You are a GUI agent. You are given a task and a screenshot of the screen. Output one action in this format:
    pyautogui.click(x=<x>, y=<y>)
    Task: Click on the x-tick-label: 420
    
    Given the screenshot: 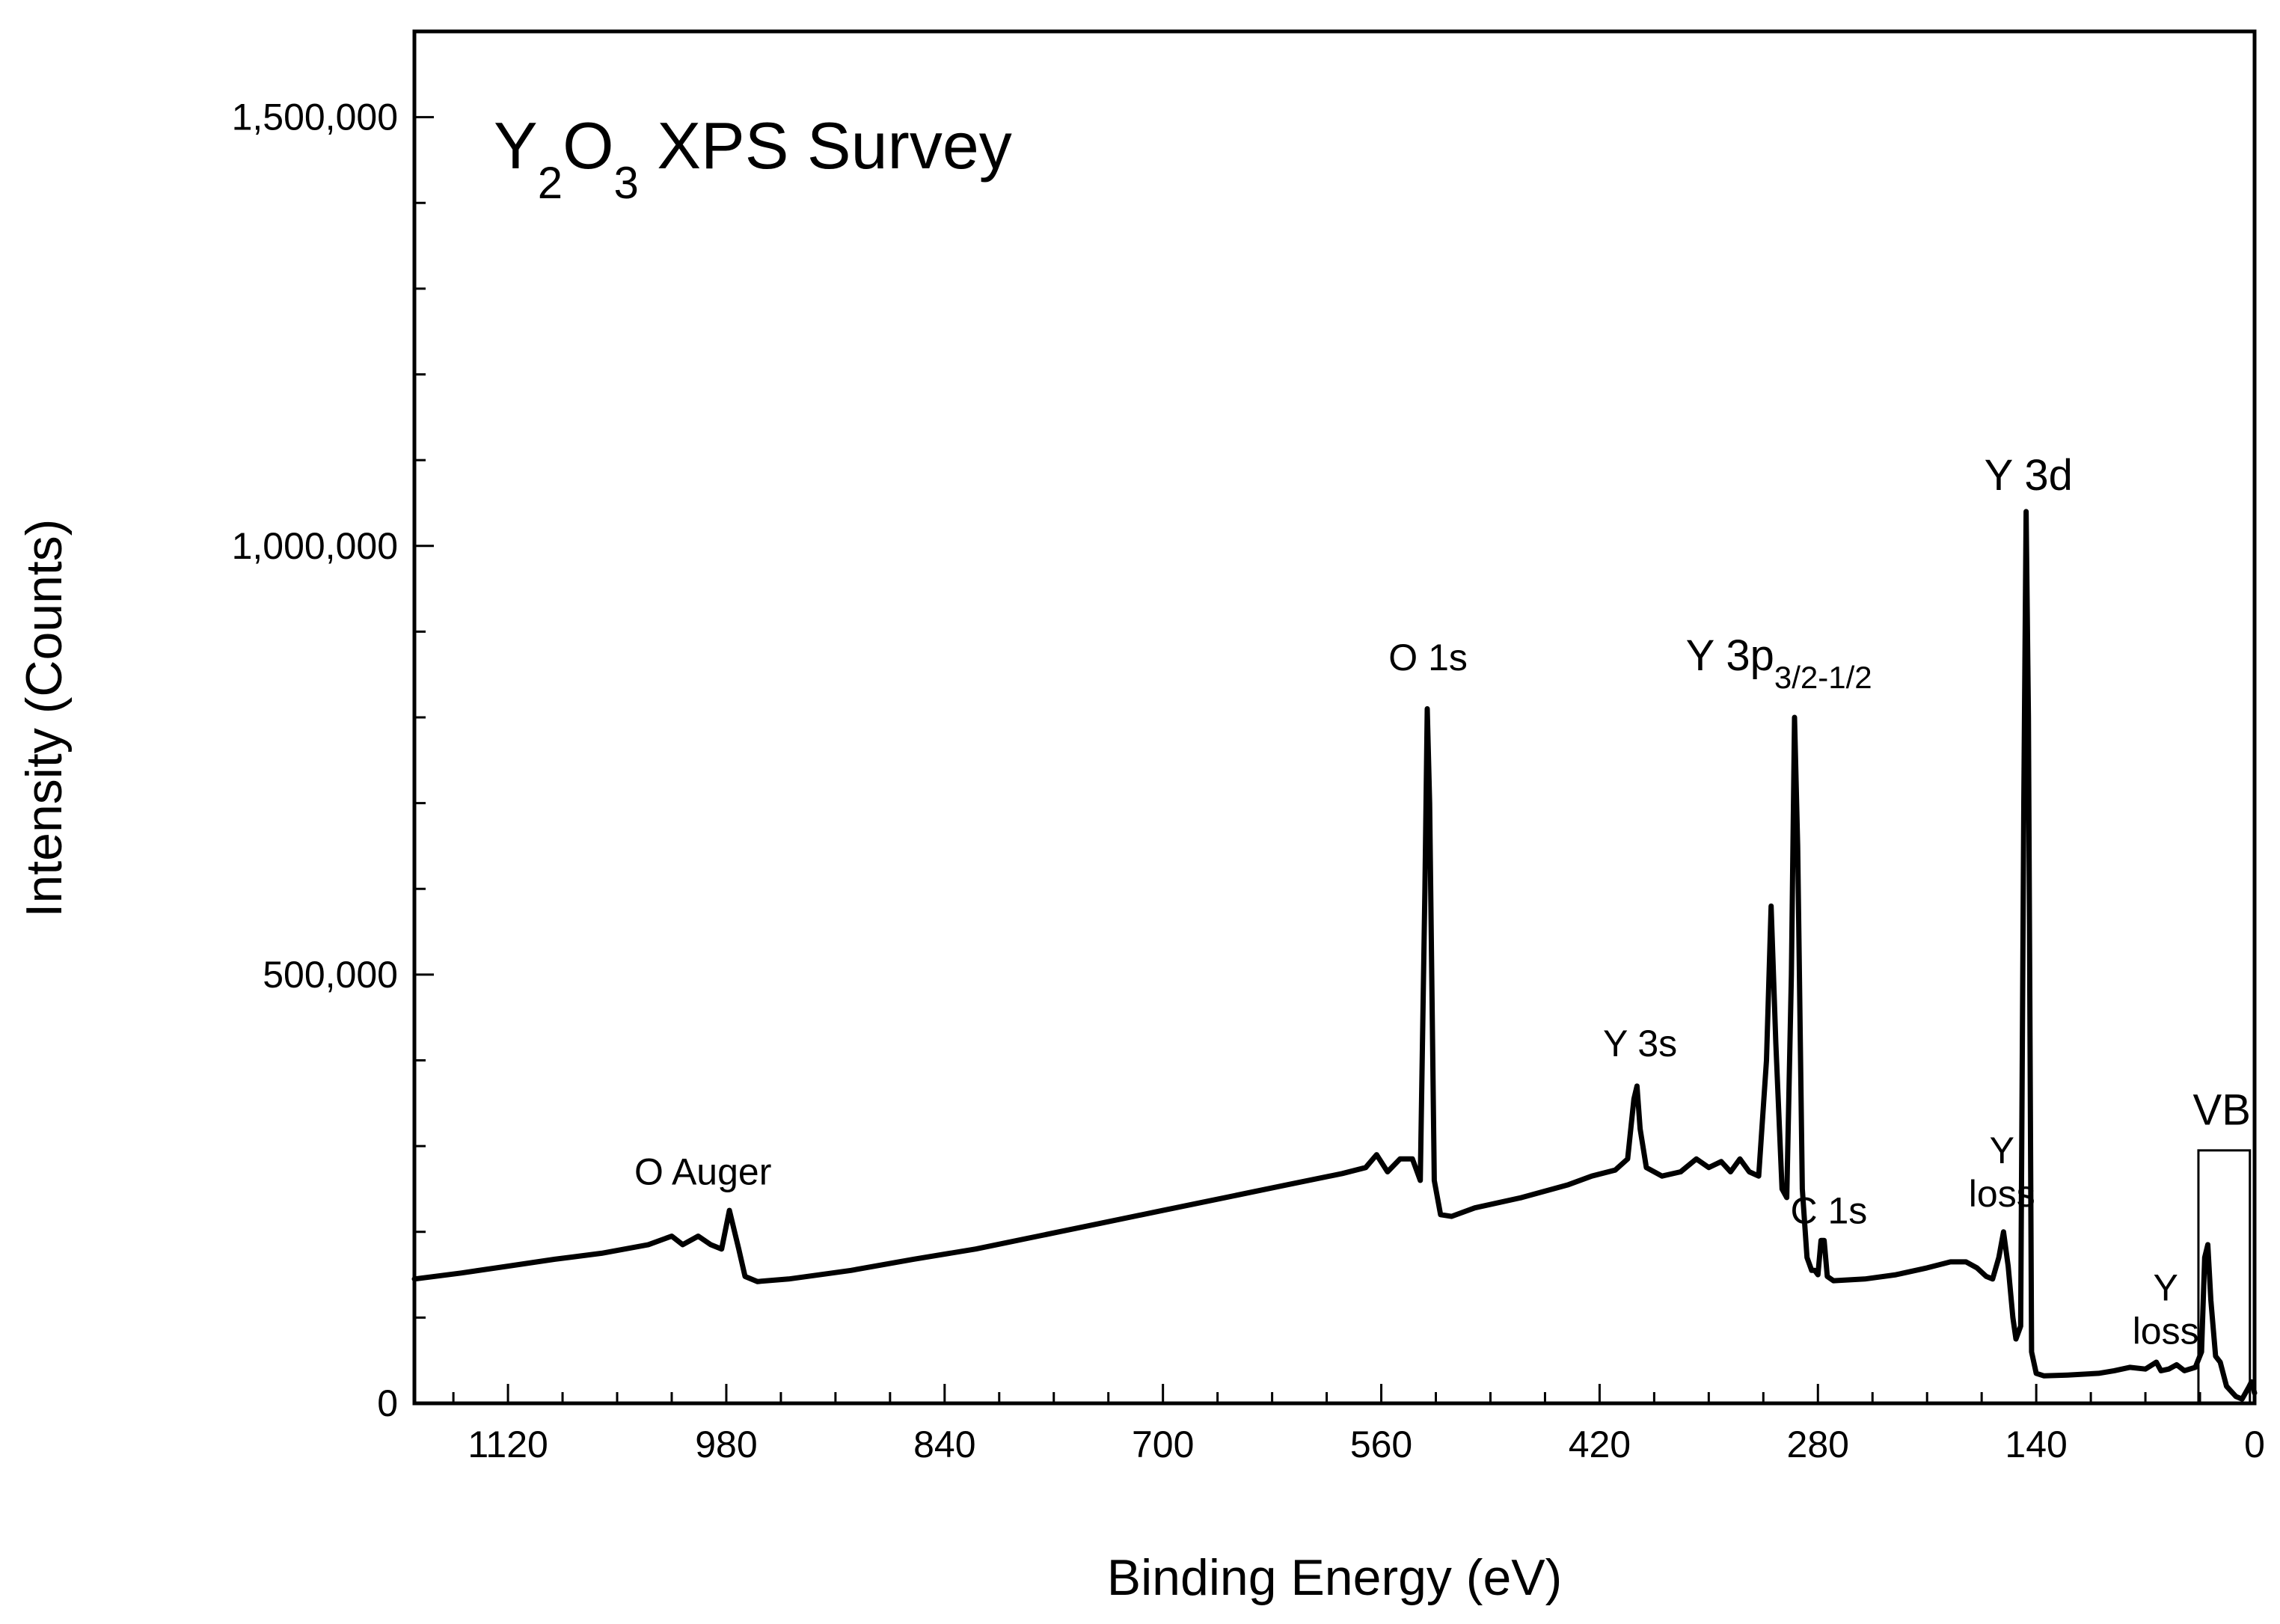 What is the action you would take?
    pyautogui.click(x=1600, y=1444)
    